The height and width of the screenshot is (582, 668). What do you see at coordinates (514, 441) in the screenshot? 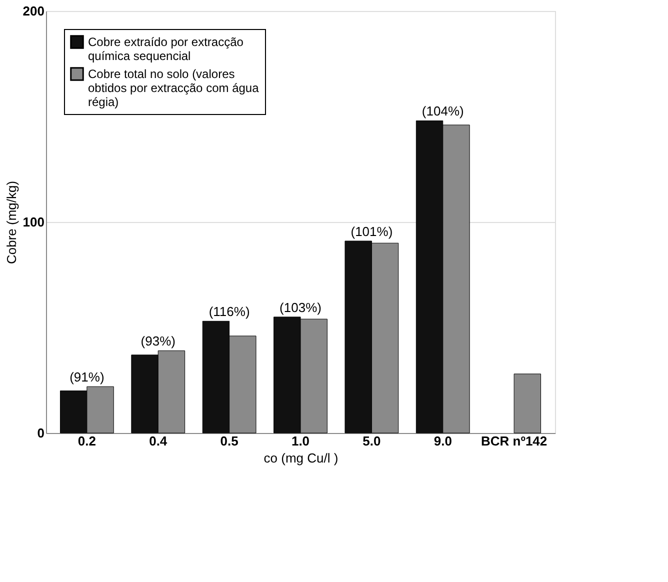
I see `x-tick-label: BCR nº142` at bounding box center [514, 441].